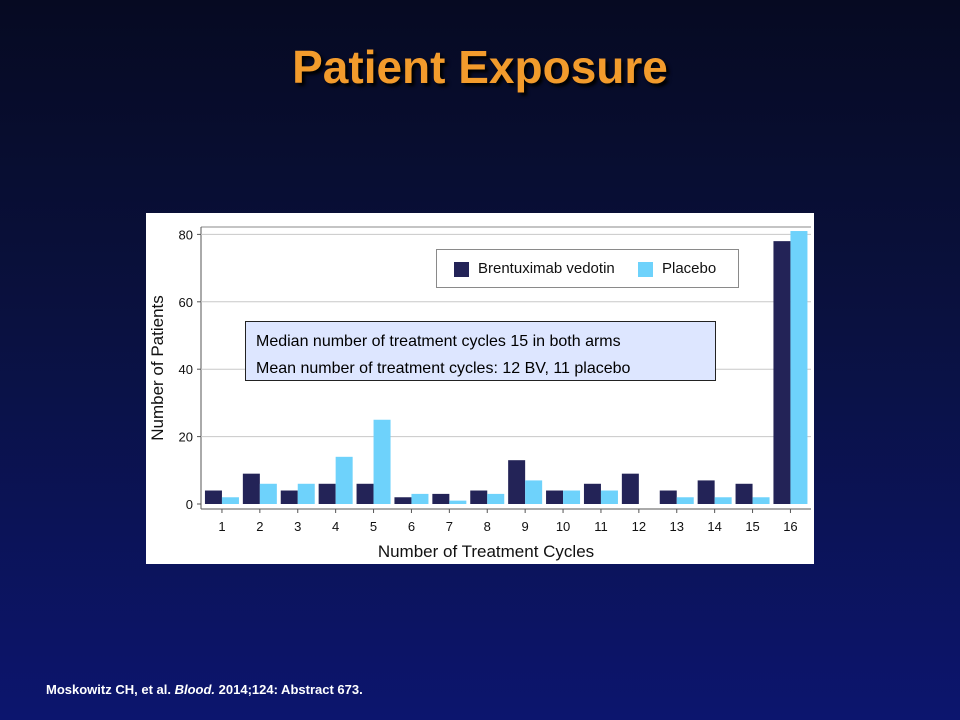  What do you see at coordinates (186, 234) in the screenshot?
I see `y-tick-label: 80` at bounding box center [186, 234].